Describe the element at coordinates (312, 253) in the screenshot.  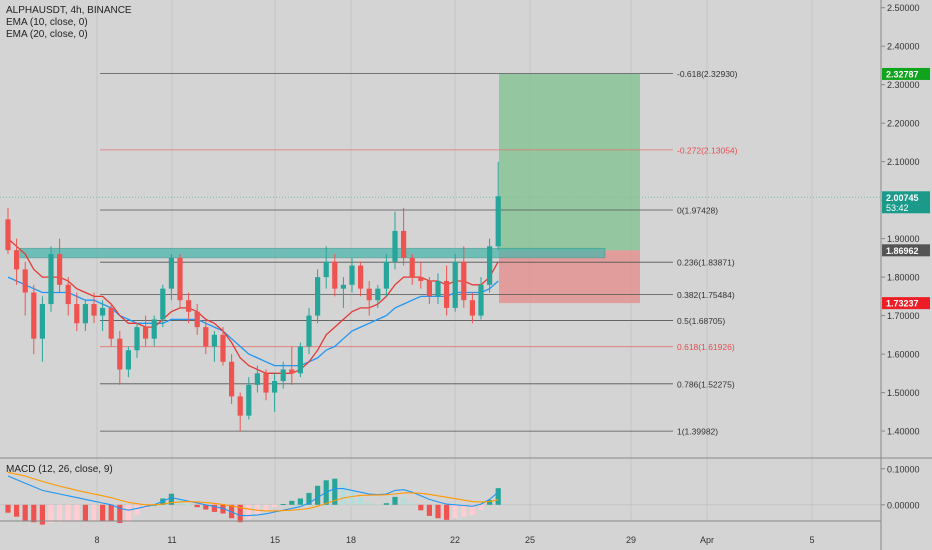
I see `resistance-zone` at that location.